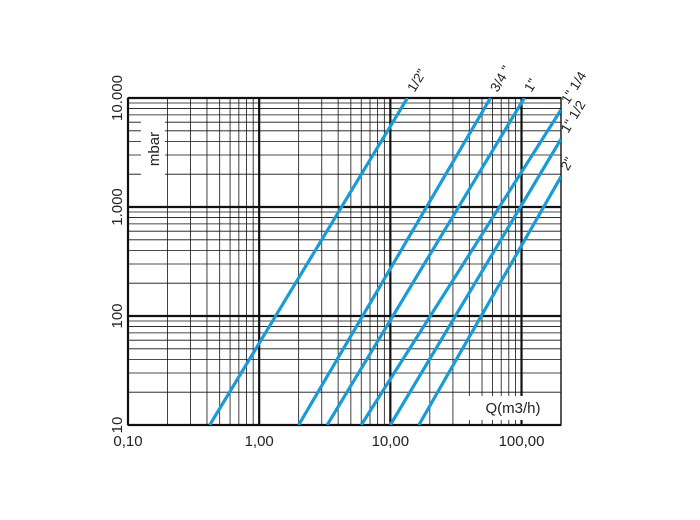 This screenshot has width=700, height=520. Describe the element at coordinates (500, 78) in the screenshot. I see `series-label-2: 3/4 "` at that location.